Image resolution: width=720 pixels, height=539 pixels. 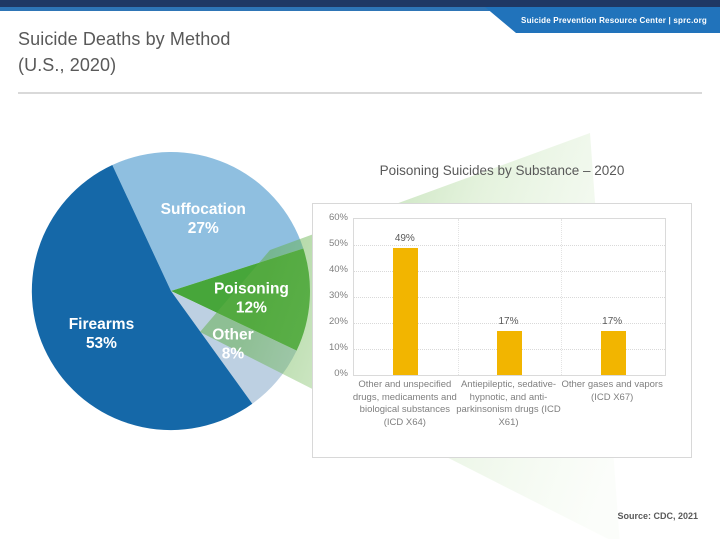 What do you see at coordinates (203, 219) in the screenshot?
I see `pie-label-suffocation: Suffocation 27%` at bounding box center [203, 219].